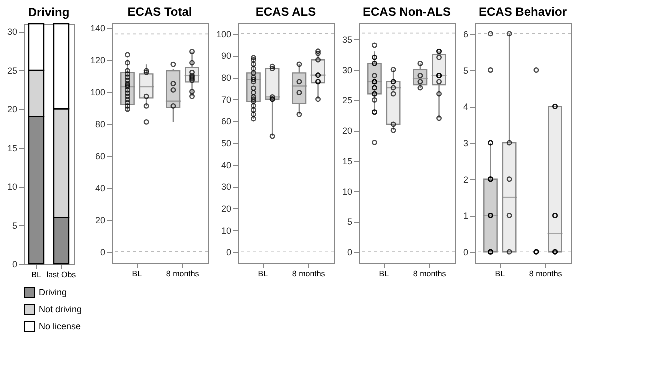 The image size is (658, 384). I want to click on y-tick-label: 3, so click(465, 143).